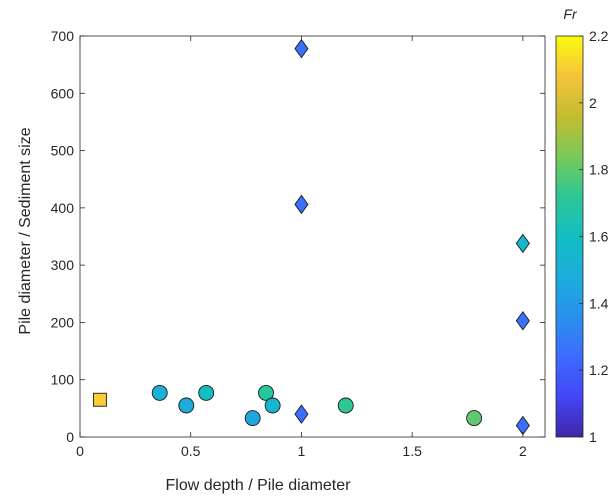  What do you see at coordinates (570, 14) in the screenshot?
I see `colorbar-label: Fr` at bounding box center [570, 14].